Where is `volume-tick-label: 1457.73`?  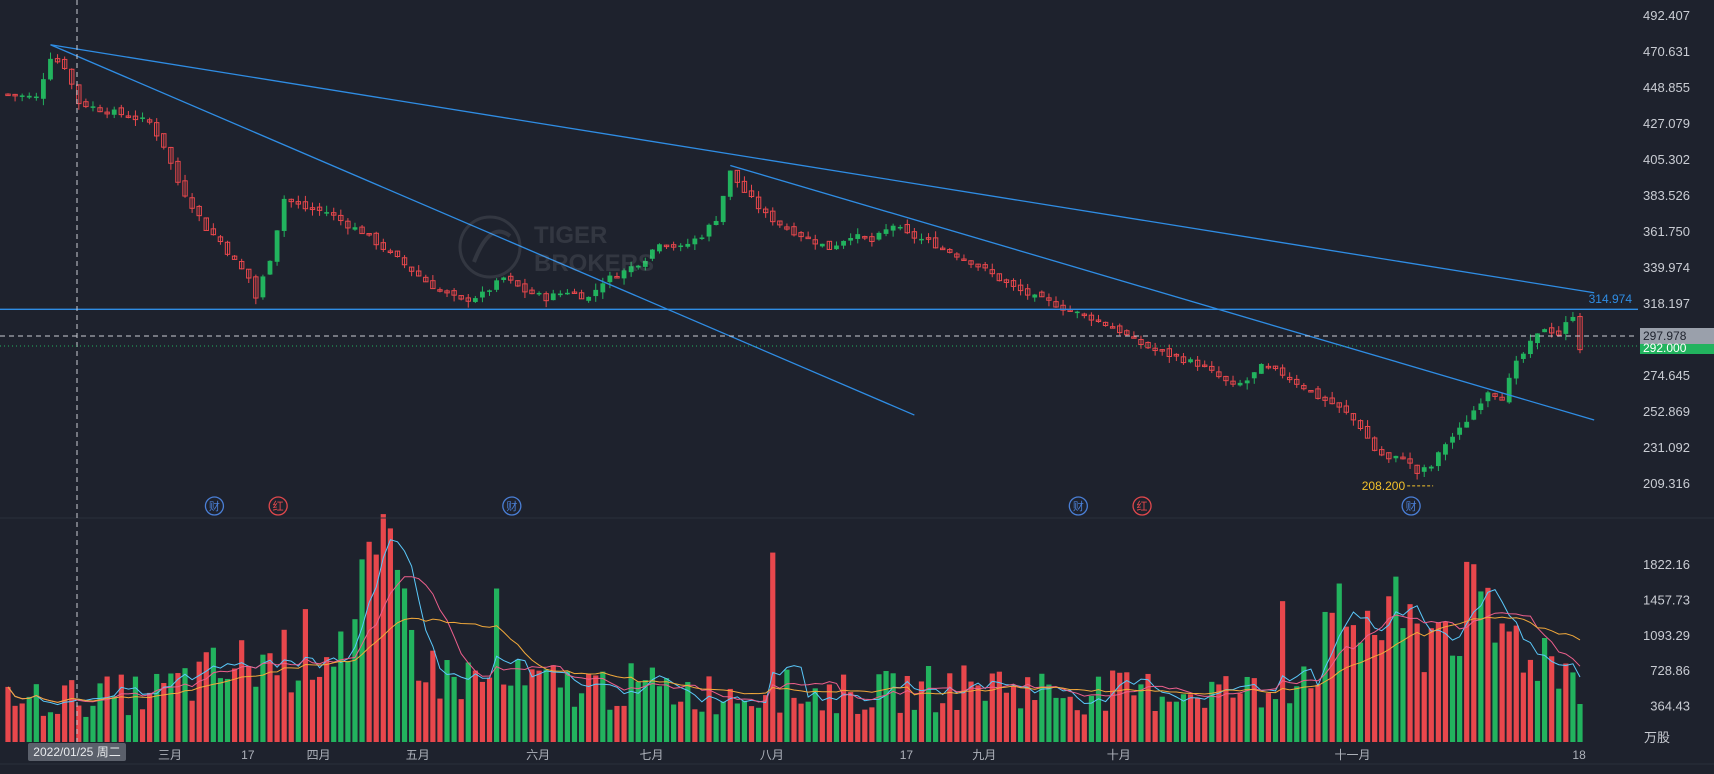
volume-tick-label: 1457.73 is located at coordinates (1666, 599).